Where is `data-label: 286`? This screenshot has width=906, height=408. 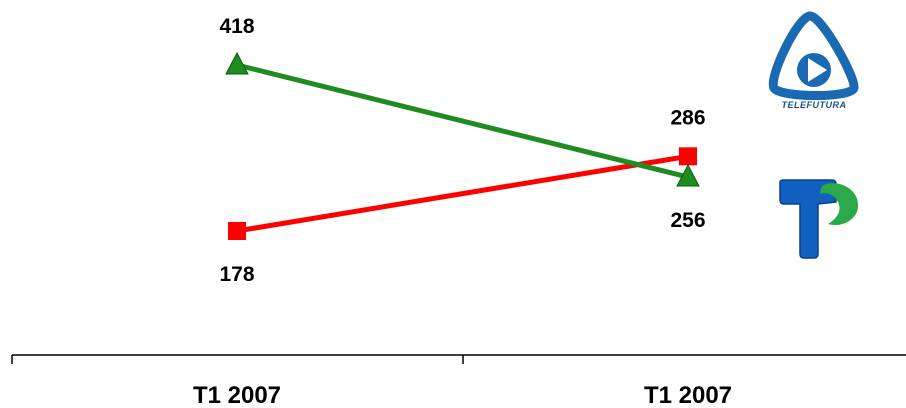 data-label: 286 is located at coordinates (687, 117).